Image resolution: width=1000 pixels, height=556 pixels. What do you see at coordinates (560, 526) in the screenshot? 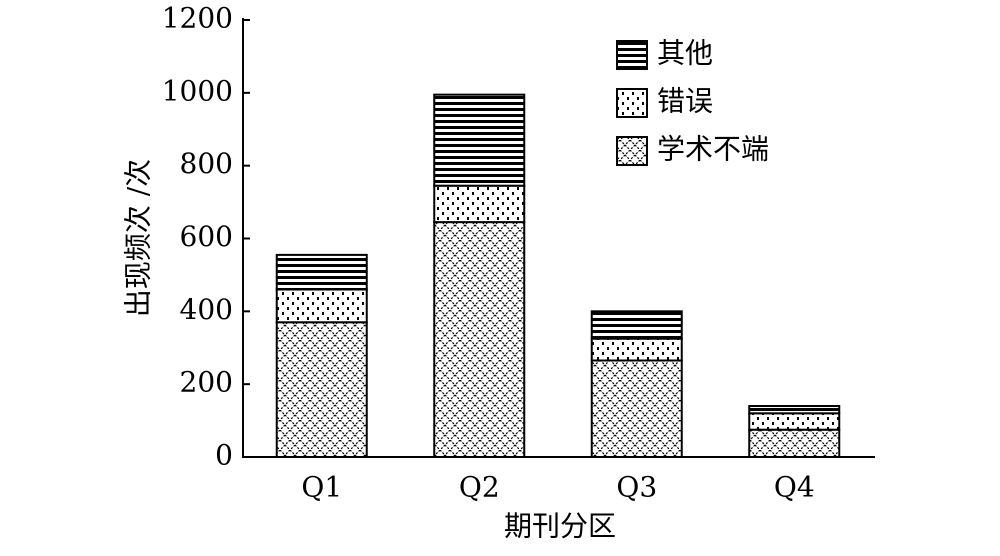
I see `x-axis-label: 期刊分区` at bounding box center [560, 526].